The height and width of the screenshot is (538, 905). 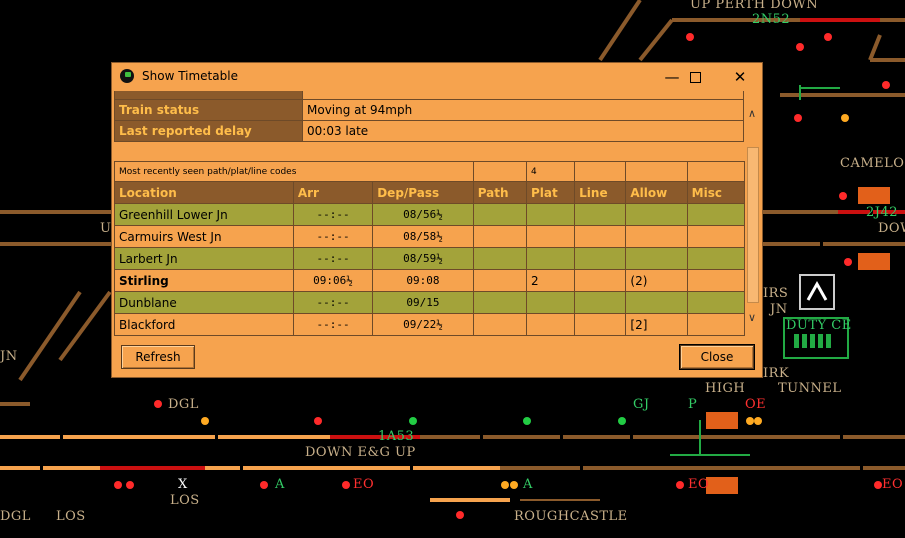 I want to click on table-row: Dunblane --:-- 09/15, so click(x=430, y=302).